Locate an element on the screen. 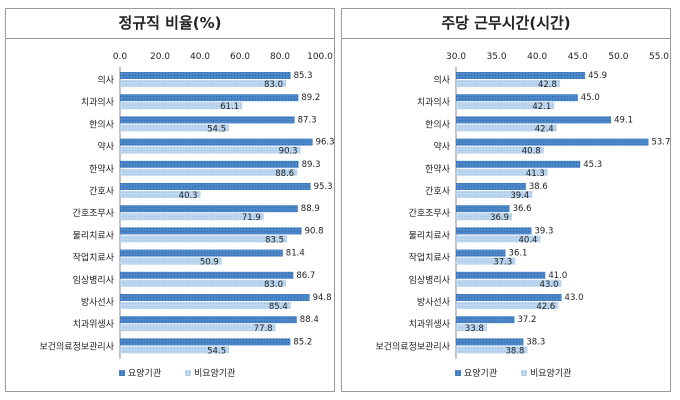  data-label-요양기관: 53.7 is located at coordinates (660, 143).